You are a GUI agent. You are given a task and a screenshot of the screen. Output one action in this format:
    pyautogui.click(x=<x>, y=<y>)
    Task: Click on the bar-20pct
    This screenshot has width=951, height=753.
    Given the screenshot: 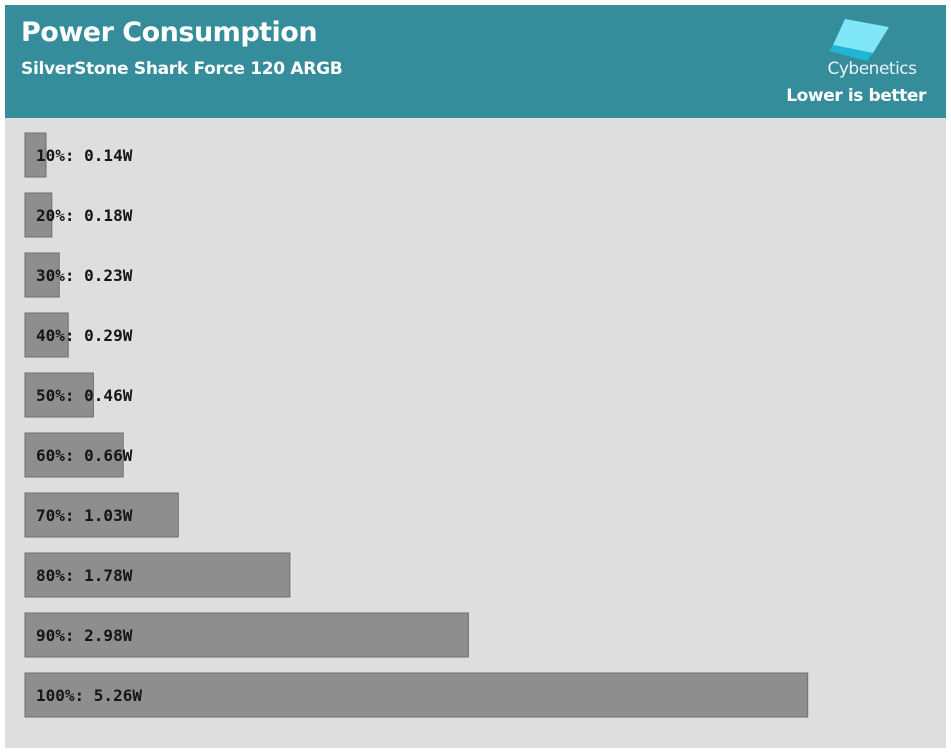 What is the action you would take?
    pyautogui.click(x=38, y=215)
    